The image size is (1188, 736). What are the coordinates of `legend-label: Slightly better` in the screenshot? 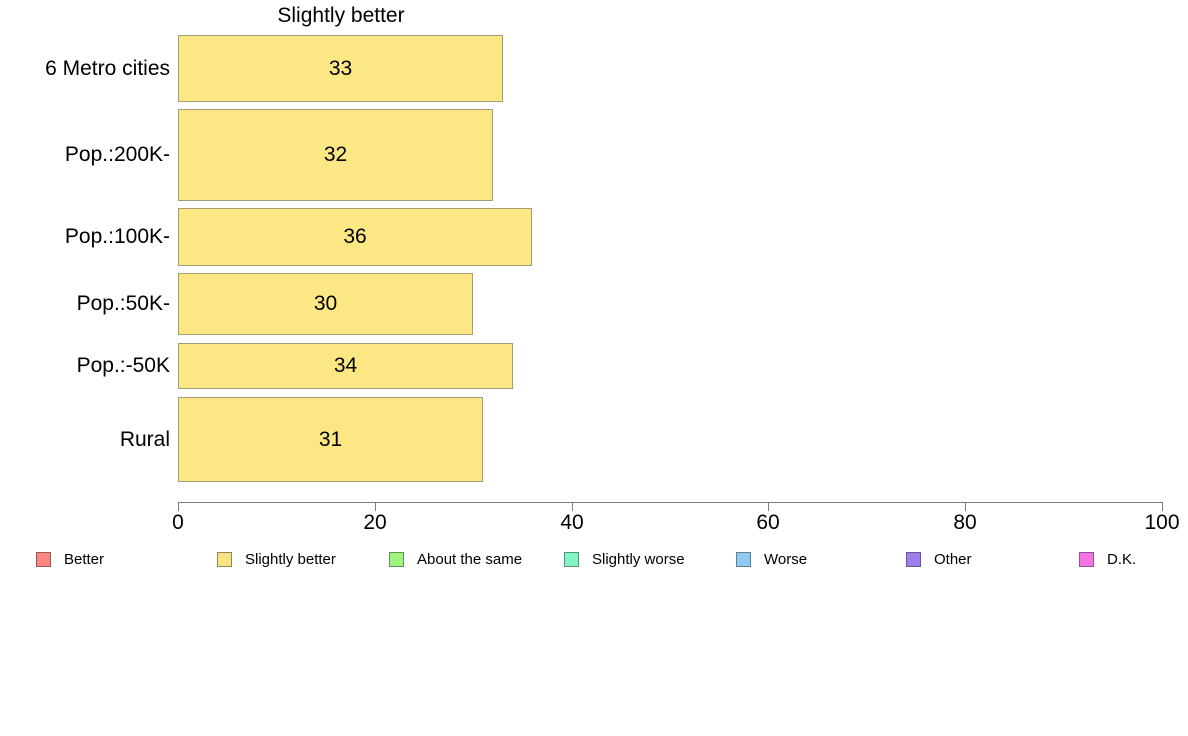 It's located at (290, 559).